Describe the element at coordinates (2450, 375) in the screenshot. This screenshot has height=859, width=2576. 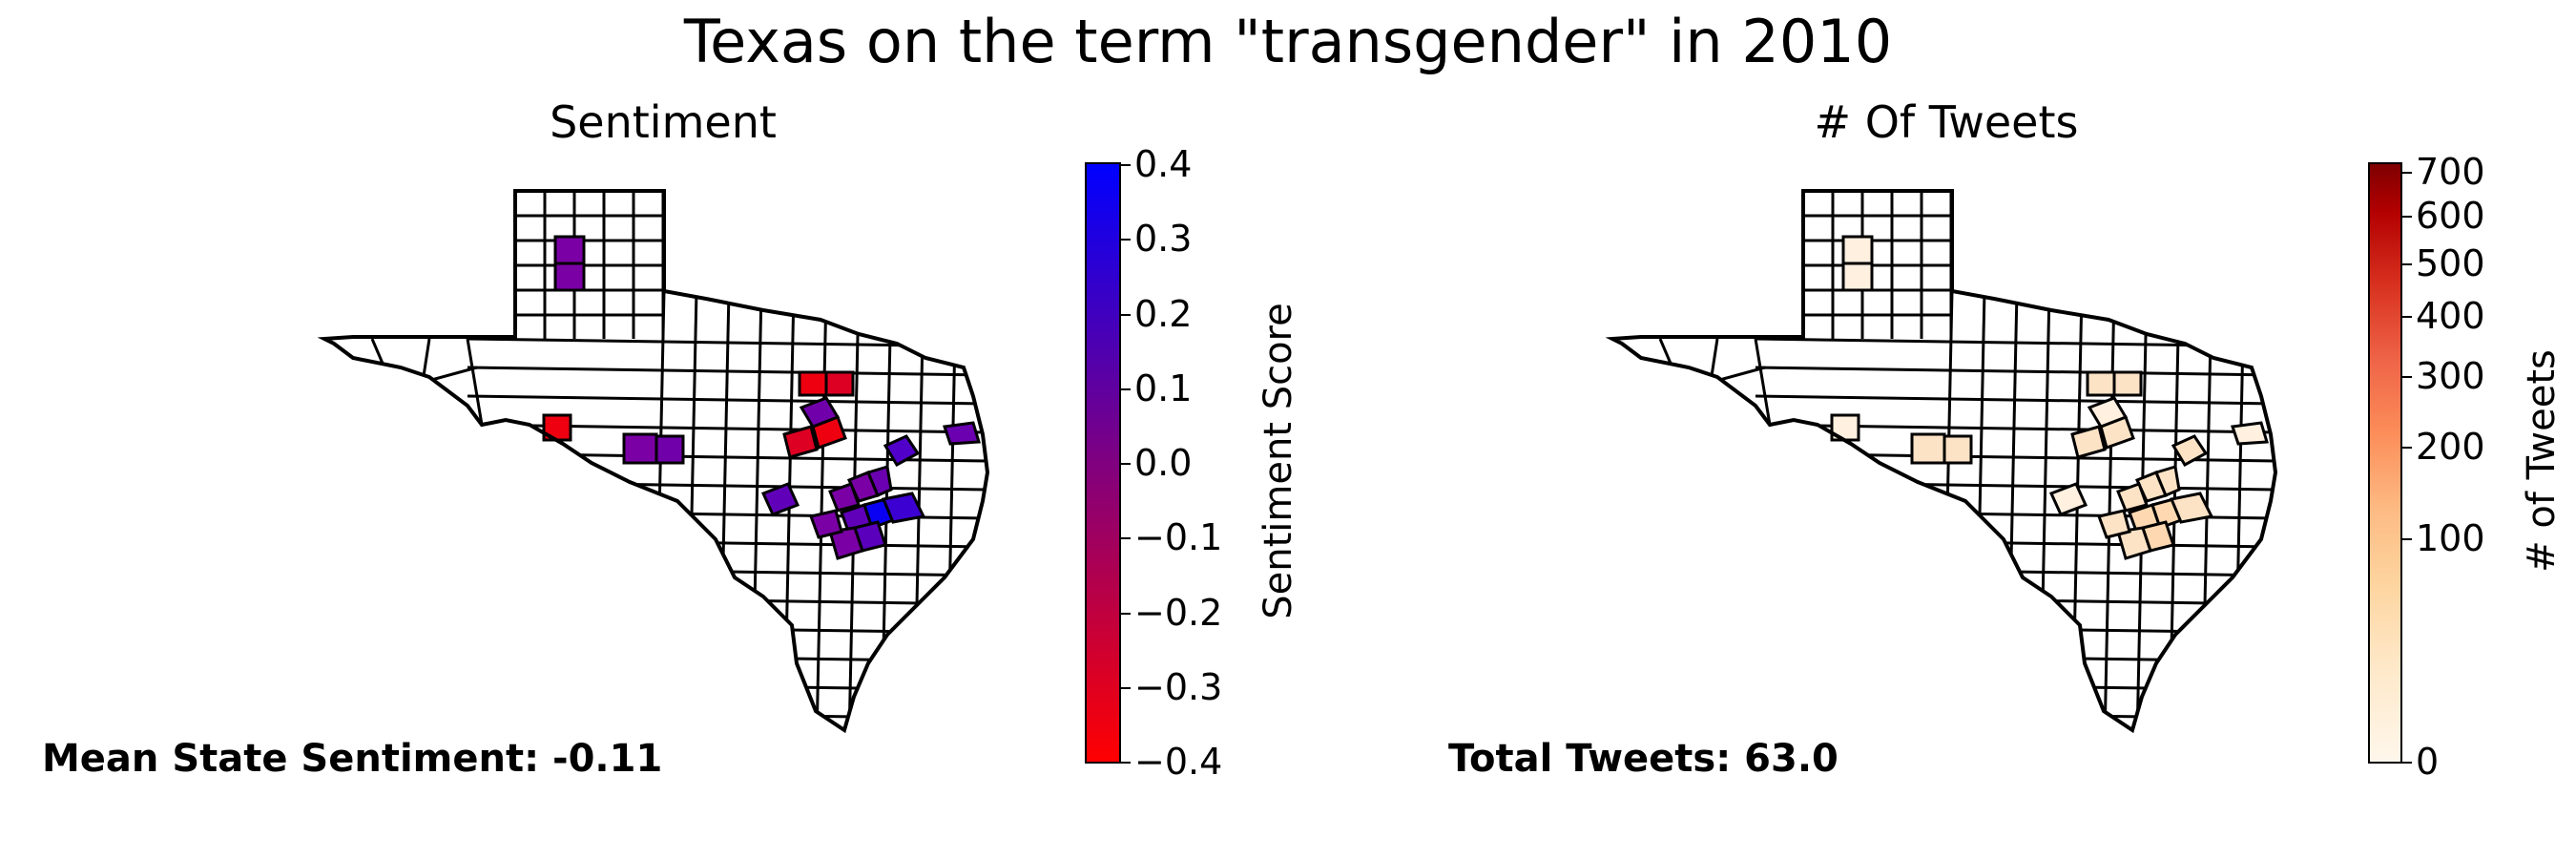
I see `colorbar-tick-label: 300` at that location.